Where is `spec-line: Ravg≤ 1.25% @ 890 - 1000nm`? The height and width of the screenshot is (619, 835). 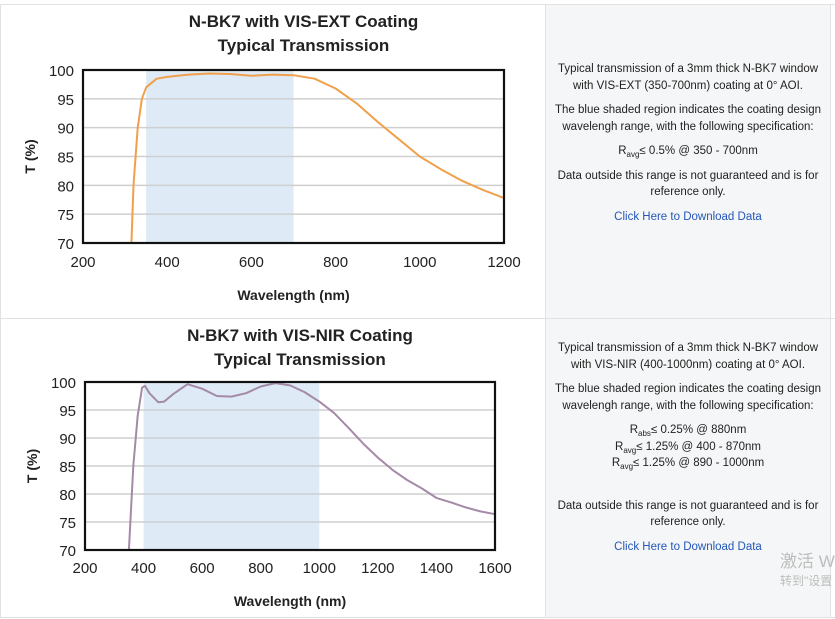
spec-line: Ravg≤ 1.25% @ 890 - 1000nm is located at coordinates (688, 463).